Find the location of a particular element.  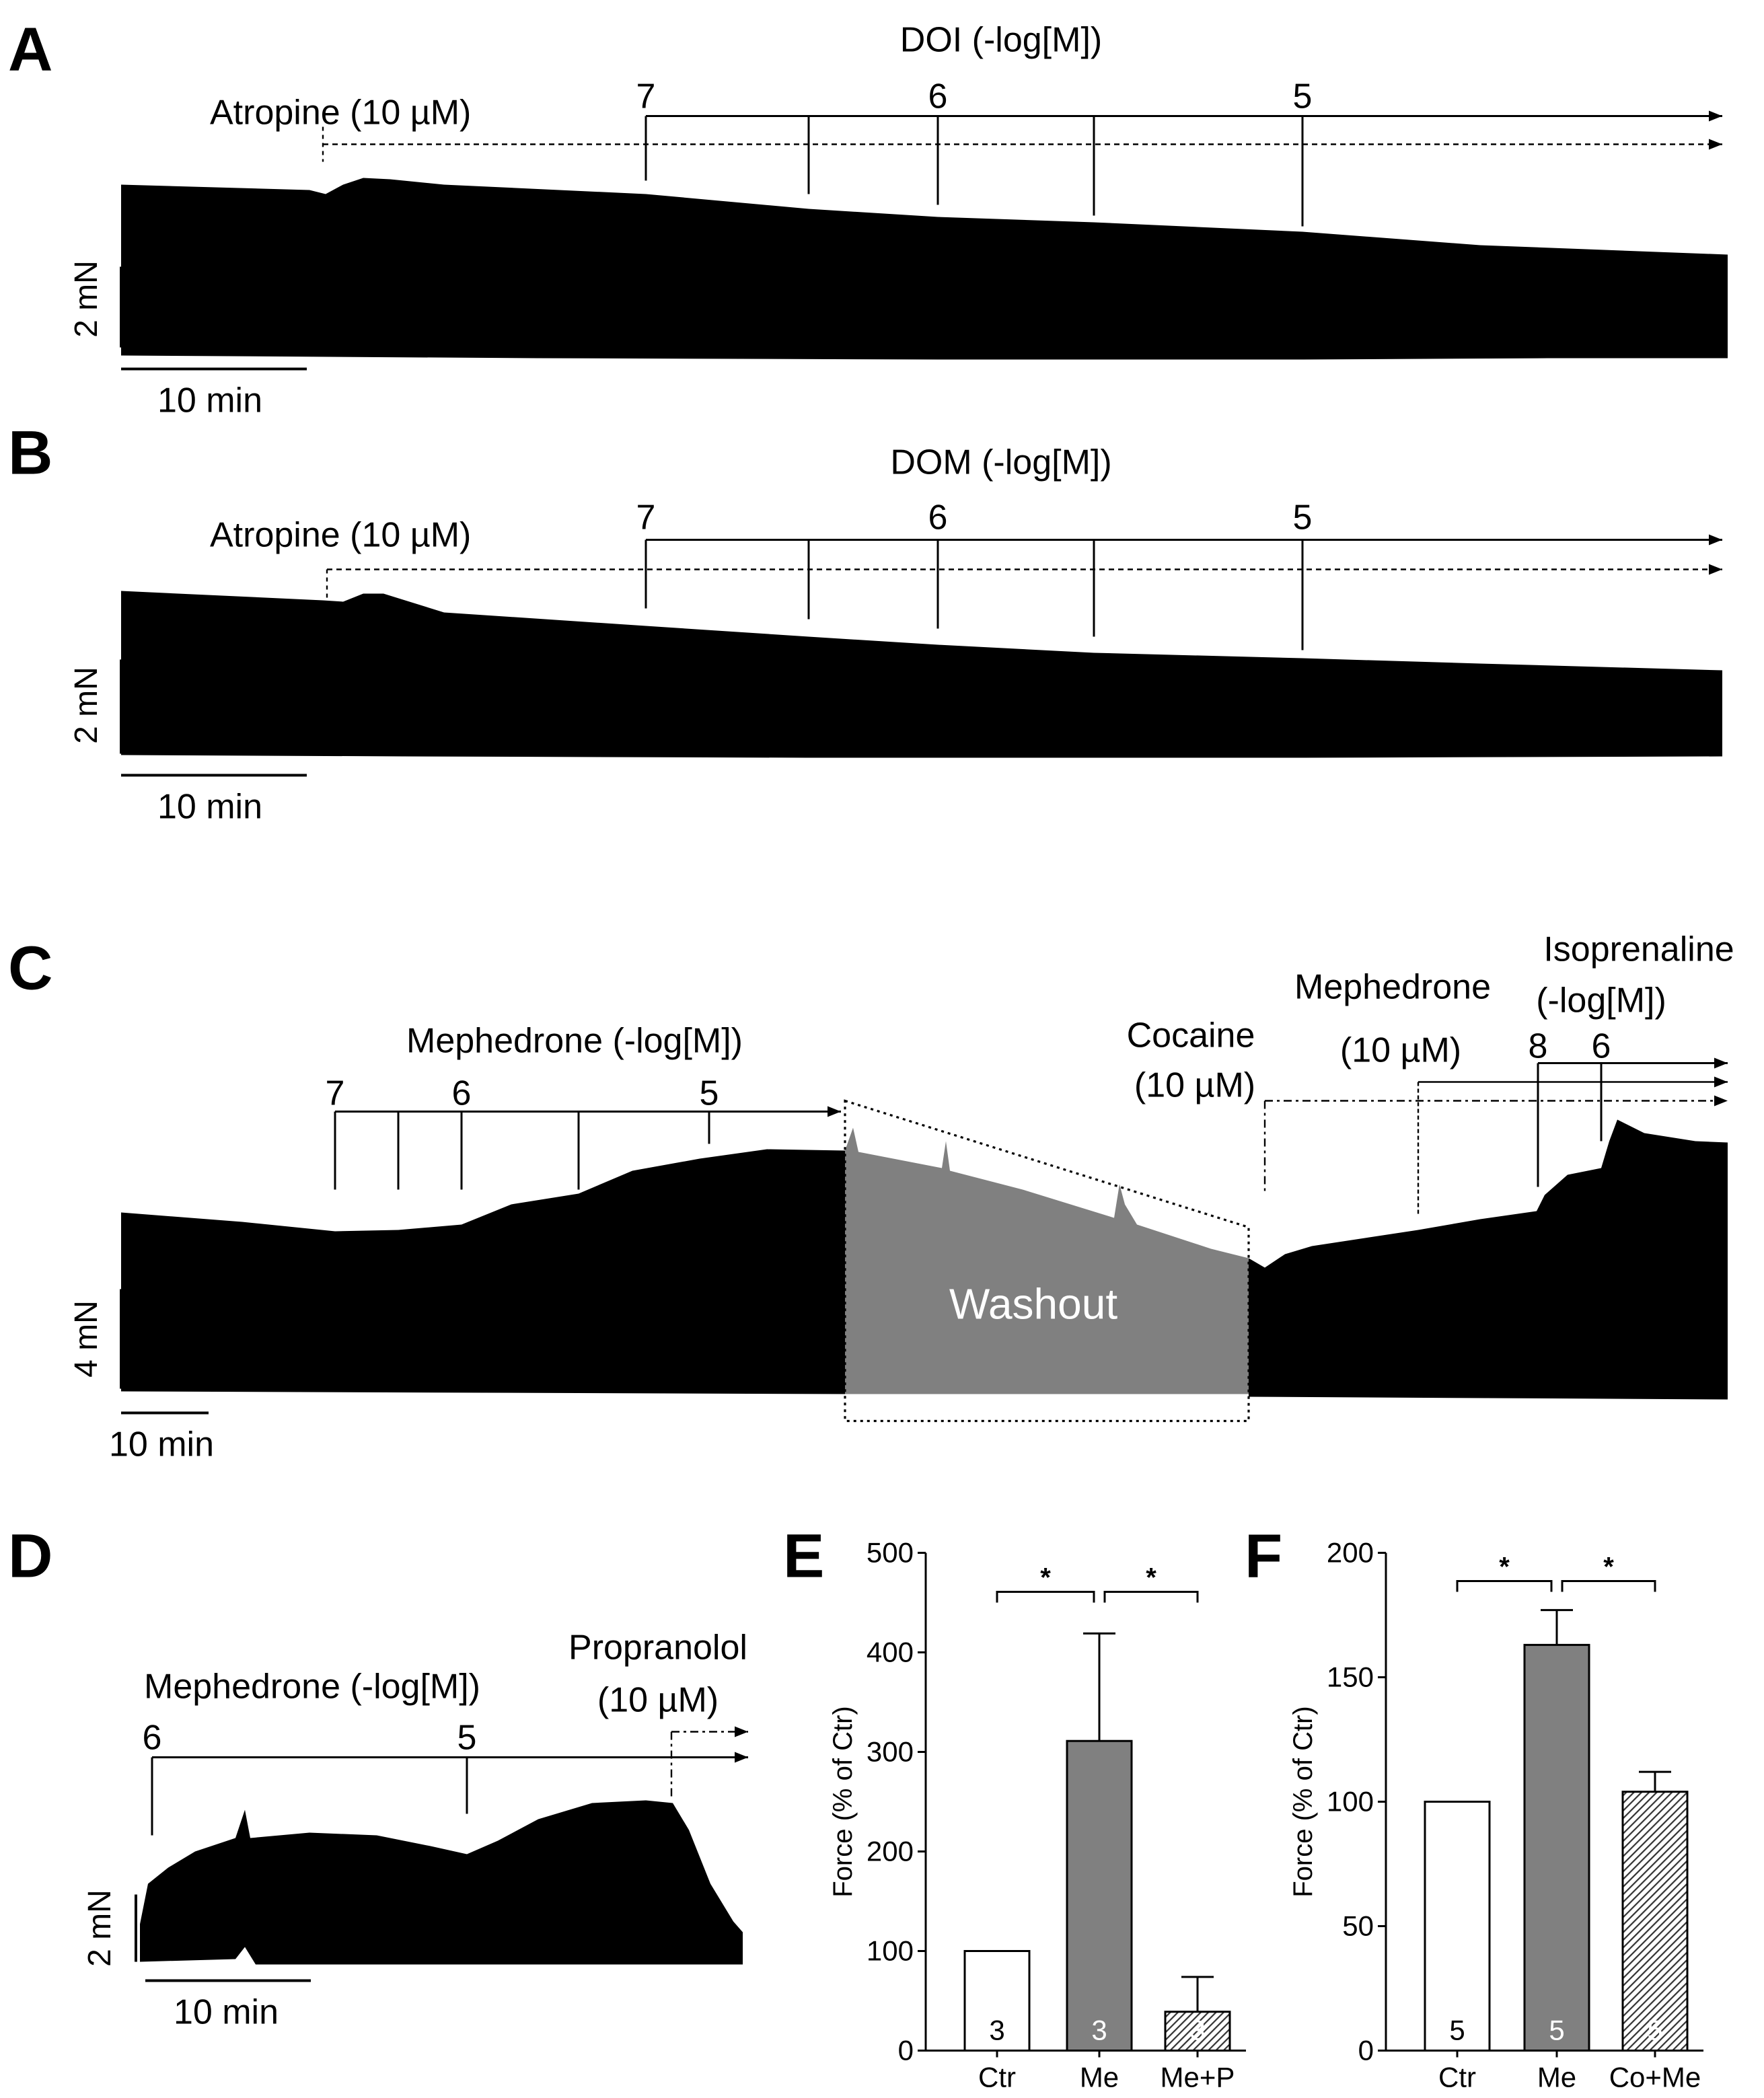

y-tick-label: 300 is located at coordinates (891, 1752).